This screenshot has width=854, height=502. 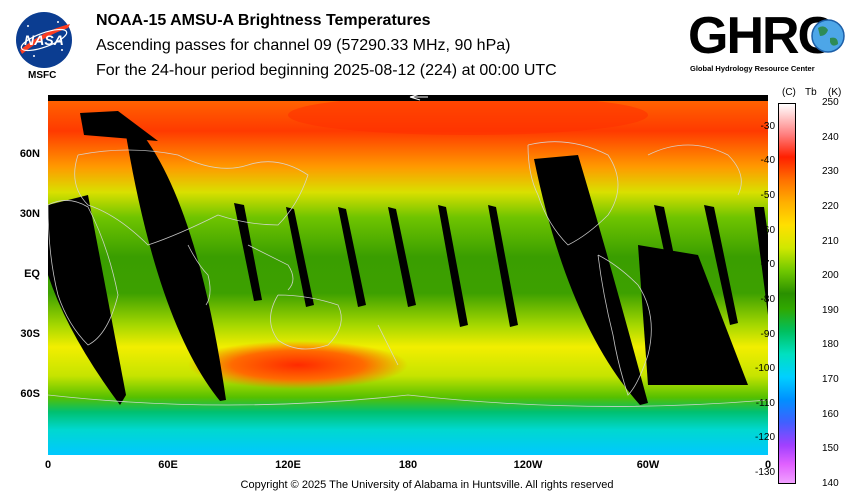 What do you see at coordinates (835, 92) in the screenshot?
I see `colorbar-header-kelvin: (K)` at bounding box center [835, 92].